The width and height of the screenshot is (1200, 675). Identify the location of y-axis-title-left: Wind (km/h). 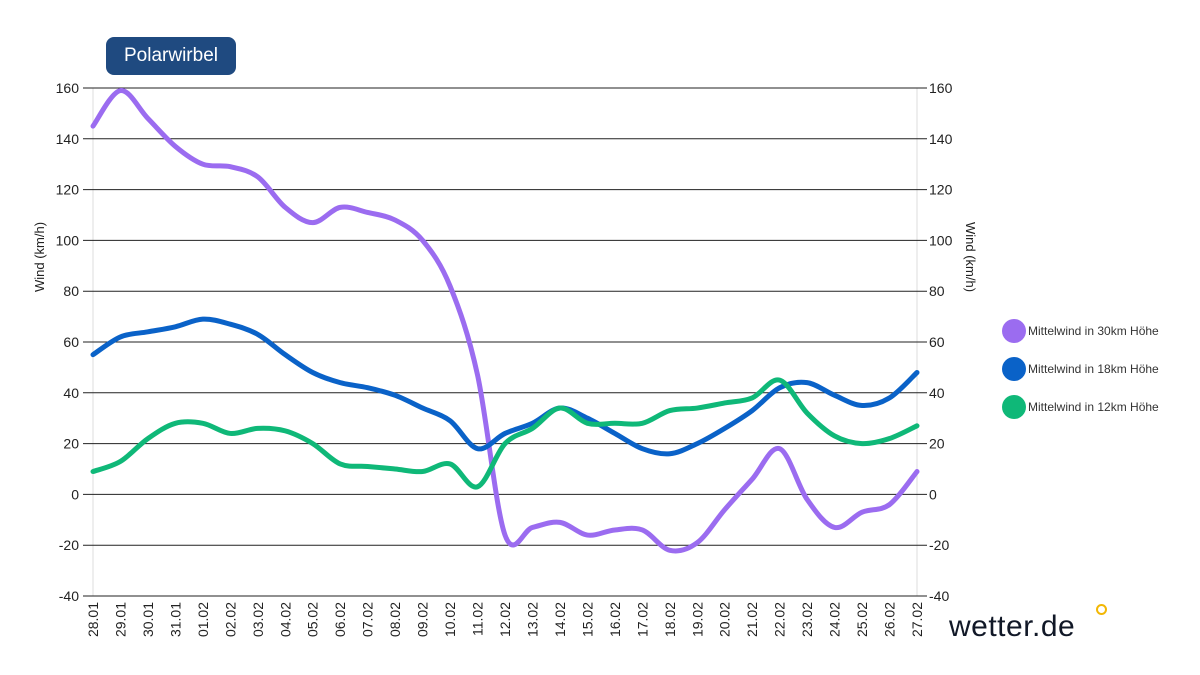
(39, 257).